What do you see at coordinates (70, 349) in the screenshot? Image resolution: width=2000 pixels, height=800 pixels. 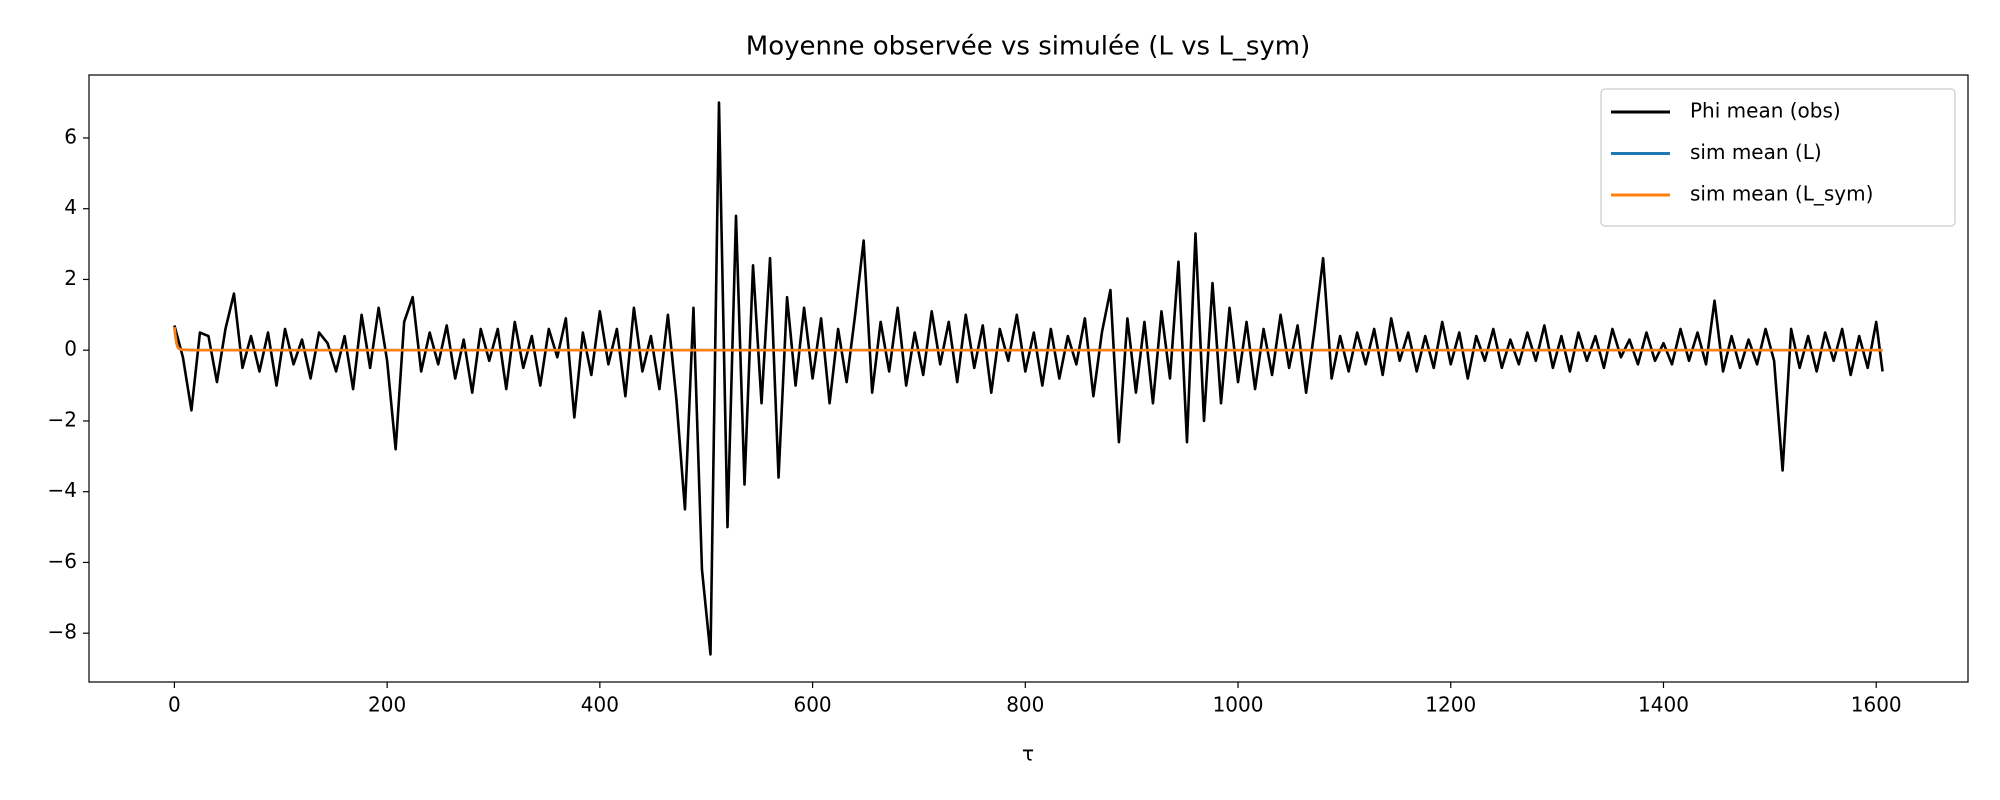 I see `y-tick-label: 0` at bounding box center [70, 349].